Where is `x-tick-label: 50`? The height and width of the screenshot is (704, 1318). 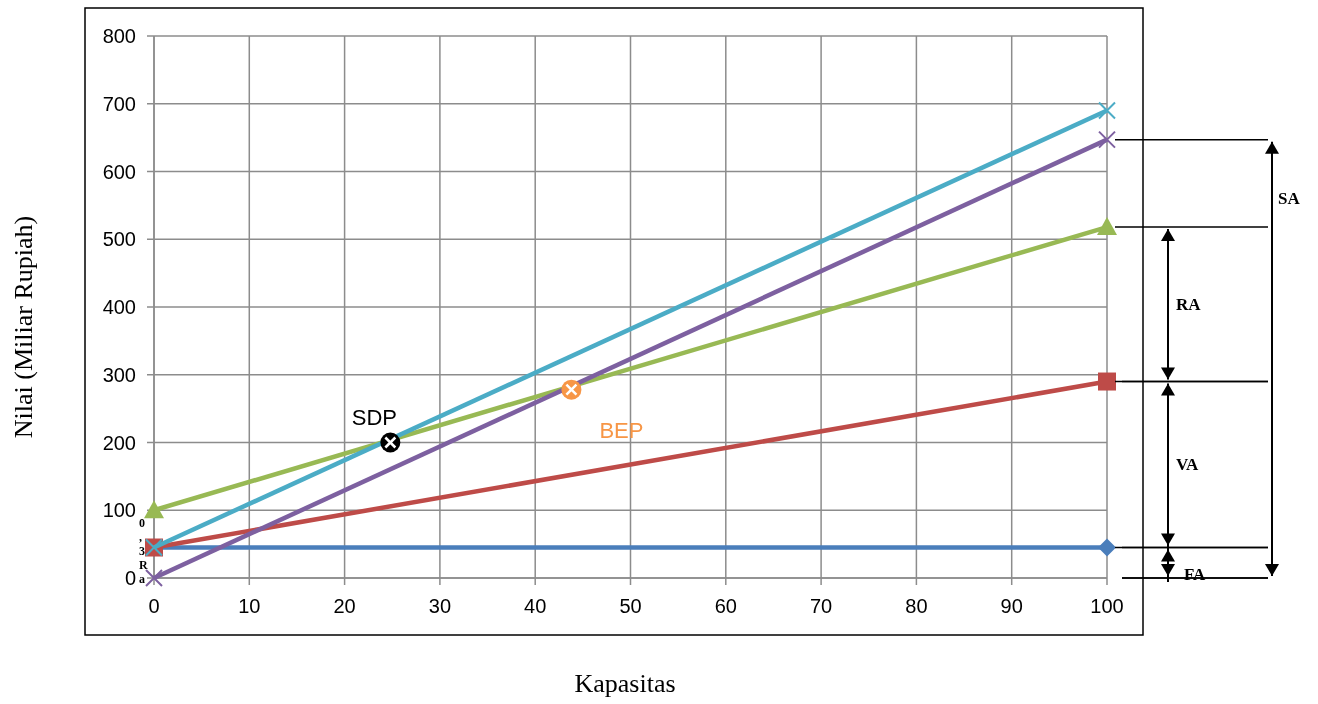 x-tick-label: 50 is located at coordinates (630, 606).